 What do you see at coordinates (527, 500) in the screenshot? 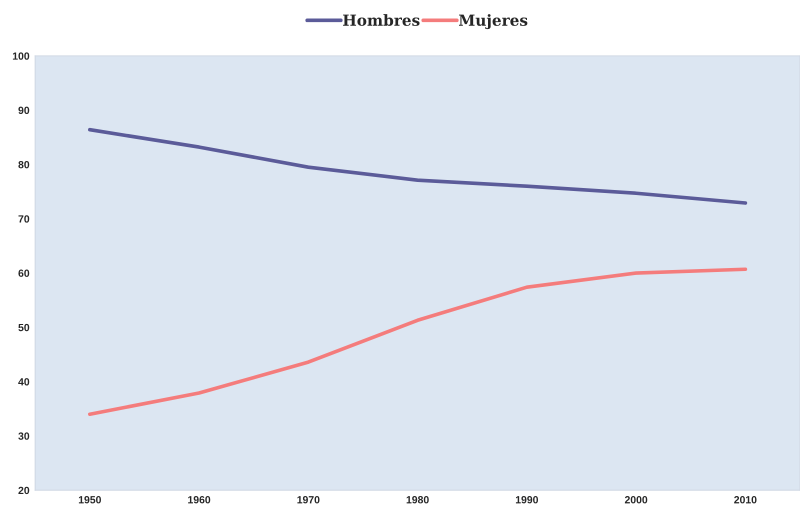
I see `x-tick-label: 1990` at bounding box center [527, 500].